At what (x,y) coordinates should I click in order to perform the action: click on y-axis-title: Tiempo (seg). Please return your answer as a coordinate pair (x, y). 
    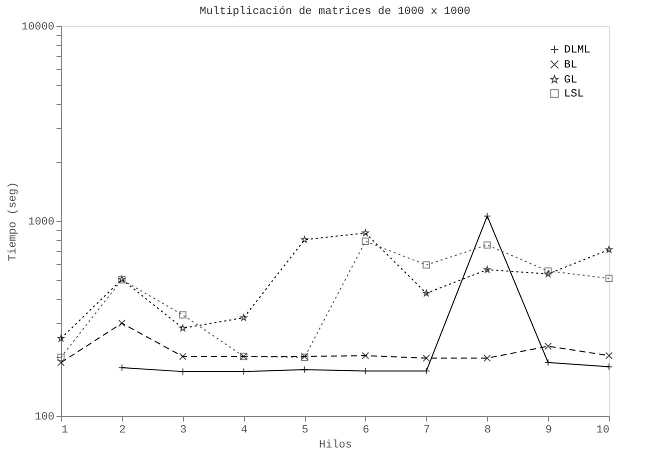
    Looking at the image, I should click on (13, 222).